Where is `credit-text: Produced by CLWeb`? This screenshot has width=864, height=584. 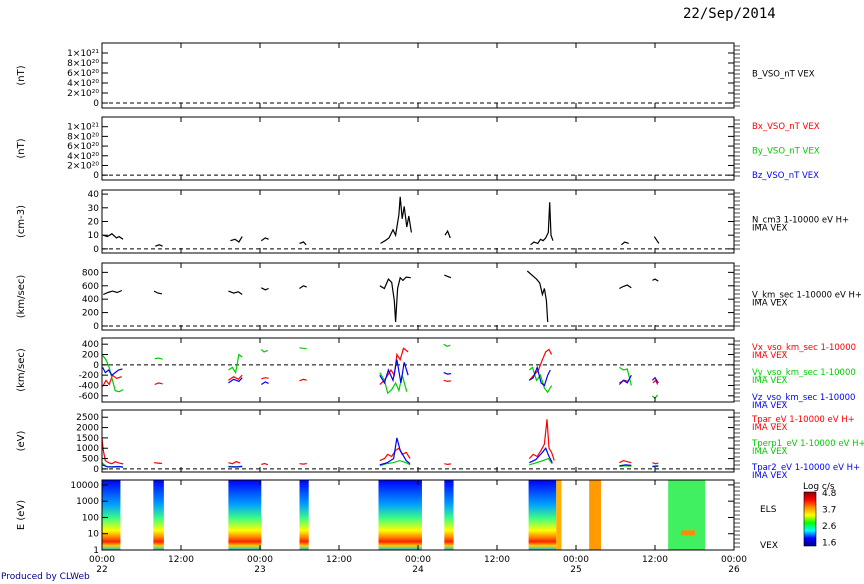 credit-text: Produced by CLWeb is located at coordinates (45, 577).